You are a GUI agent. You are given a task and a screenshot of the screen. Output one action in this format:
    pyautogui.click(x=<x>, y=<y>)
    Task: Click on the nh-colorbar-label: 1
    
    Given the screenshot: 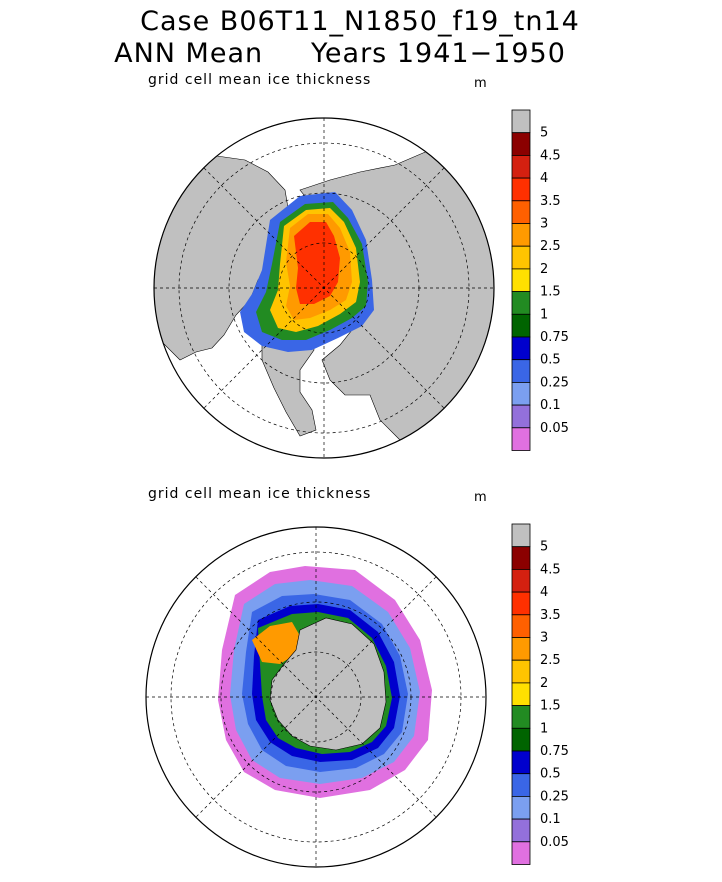 What is the action you would take?
    pyautogui.click(x=544, y=314)
    